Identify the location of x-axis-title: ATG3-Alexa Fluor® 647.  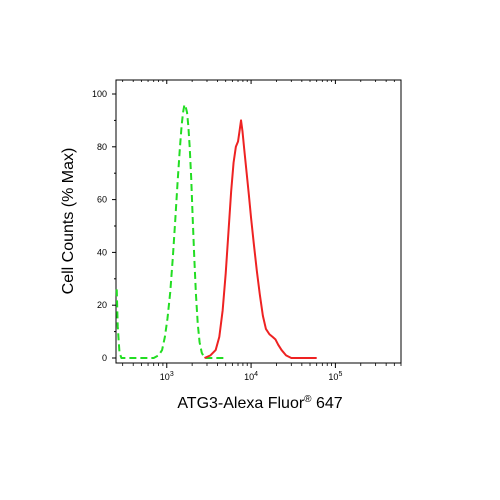
(259, 403).